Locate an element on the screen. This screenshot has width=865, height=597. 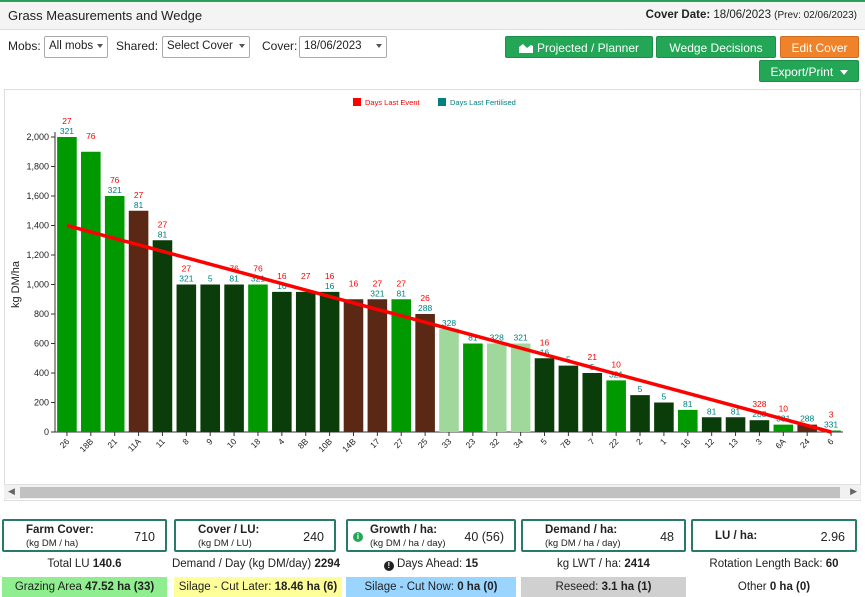
x-tick-label: 24 is located at coordinates (805, 443).